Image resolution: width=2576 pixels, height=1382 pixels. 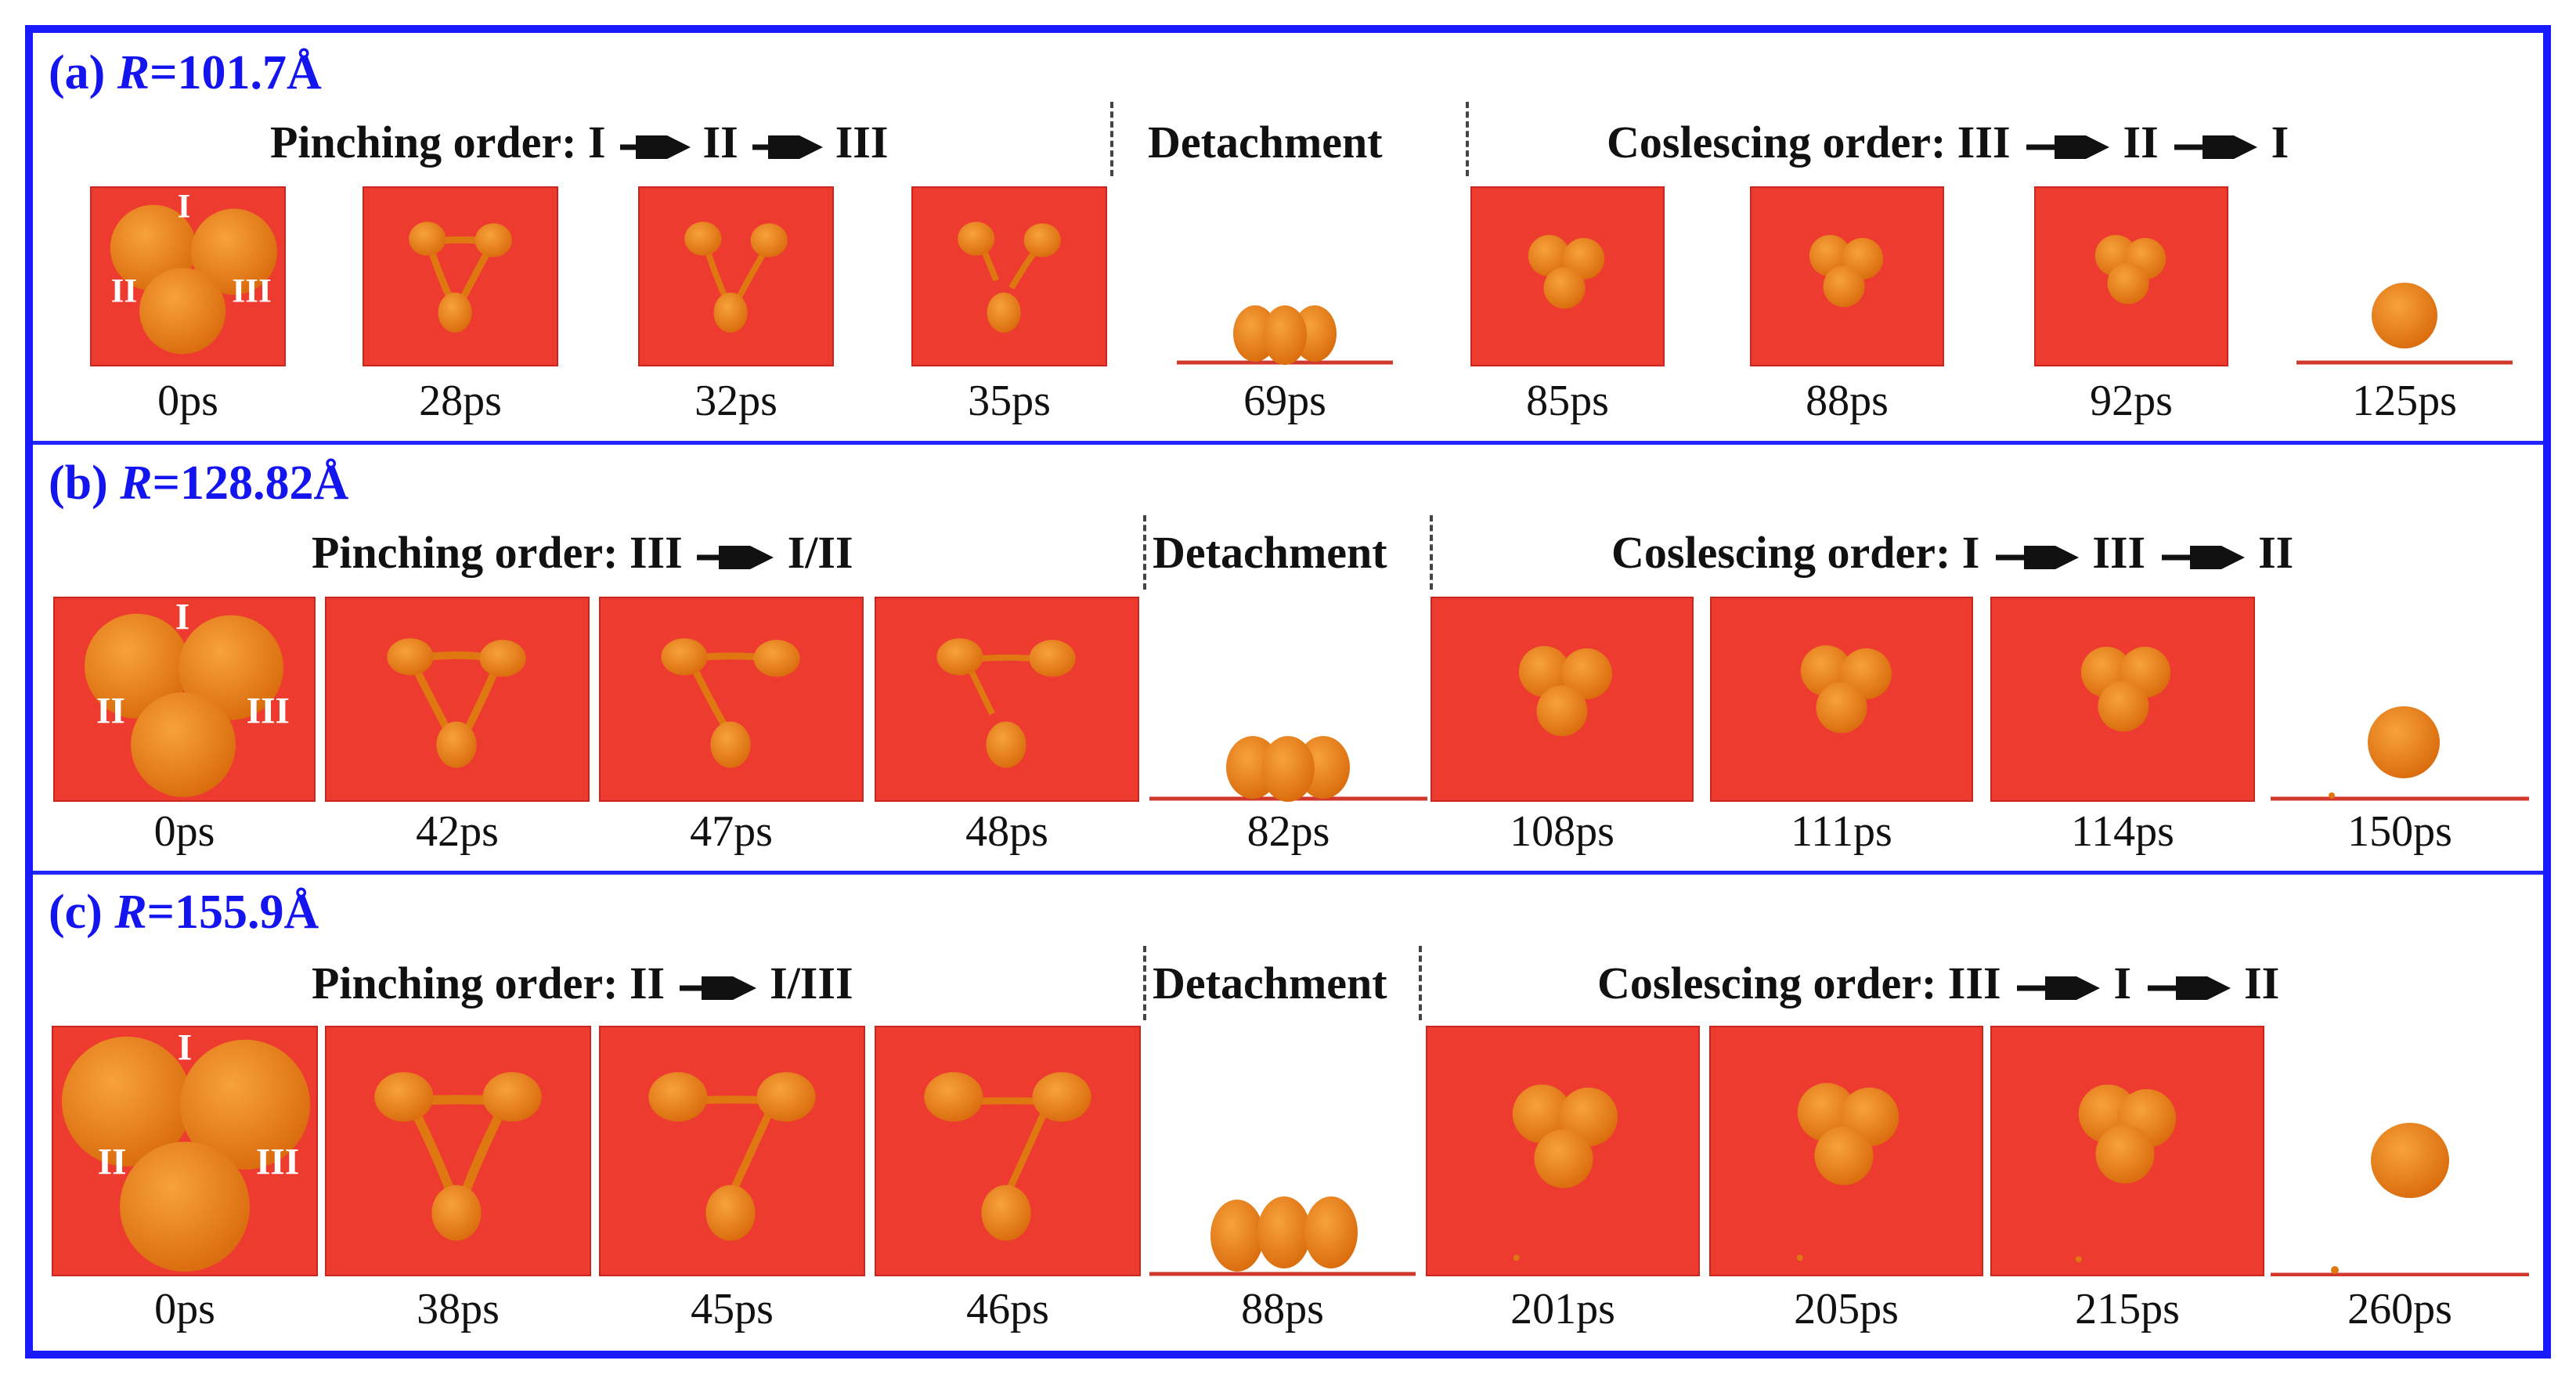 I want to click on panel-c-time-3: 46ps, so click(x=1007, y=1309).